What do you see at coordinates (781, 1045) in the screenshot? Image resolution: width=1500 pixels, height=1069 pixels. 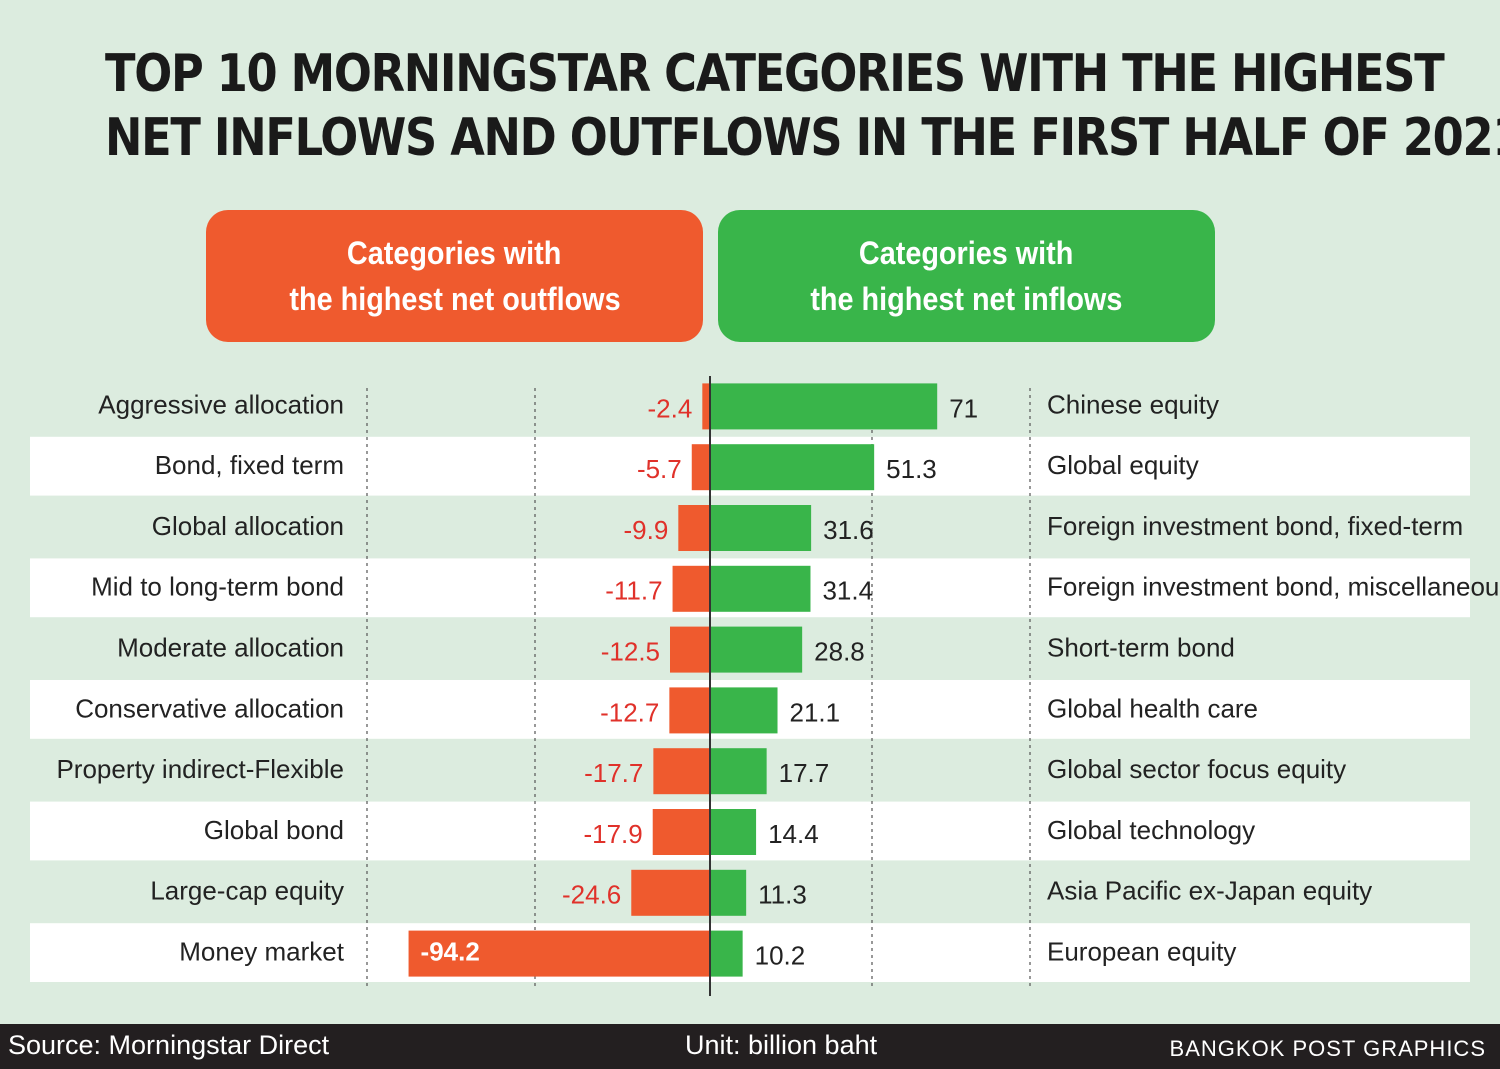 I see `unit-note: Unit: billion baht` at bounding box center [781, 1045].